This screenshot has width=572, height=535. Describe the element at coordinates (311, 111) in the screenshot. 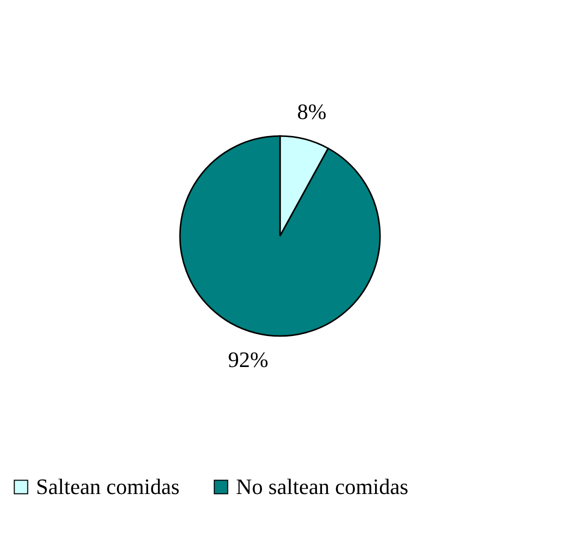

I see `data-label: 8%` at that location.